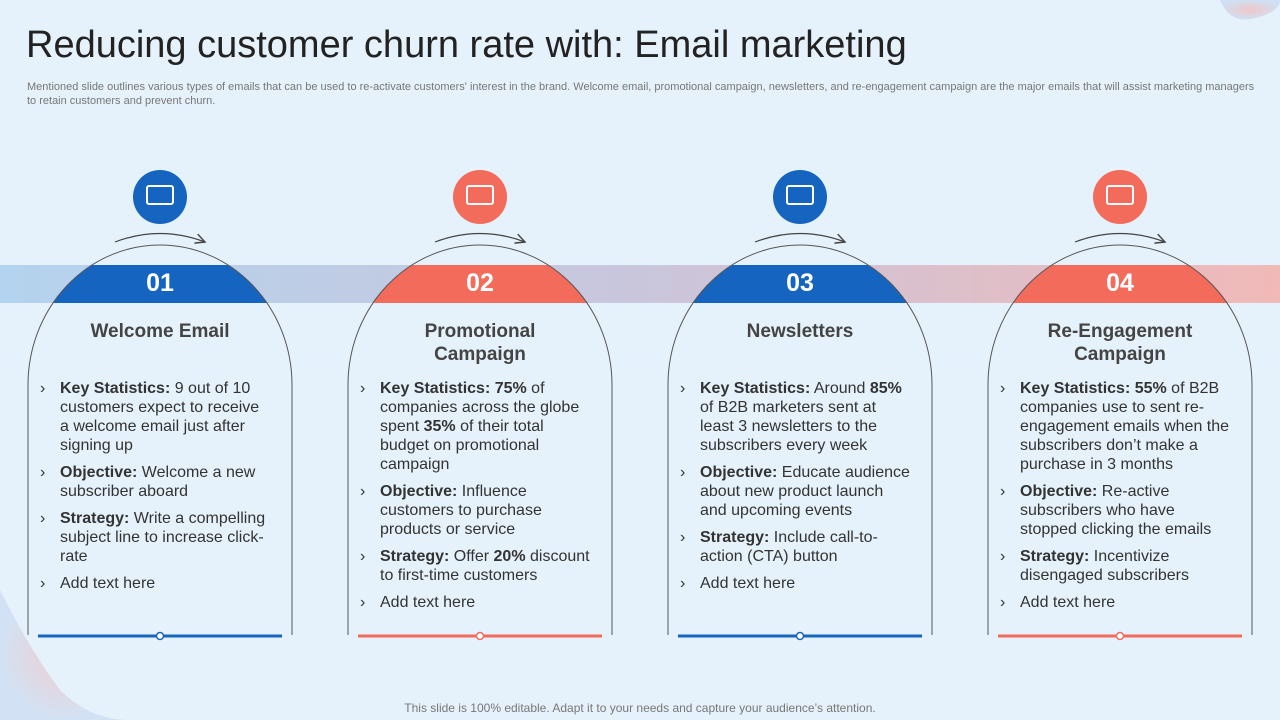 Image resolution: width=1280 pixels, height=720 pixels. What do you see at coordinates (840, 388) in the screenshot?
I see `bullet-text: Around` at bounding box center [840, 388].